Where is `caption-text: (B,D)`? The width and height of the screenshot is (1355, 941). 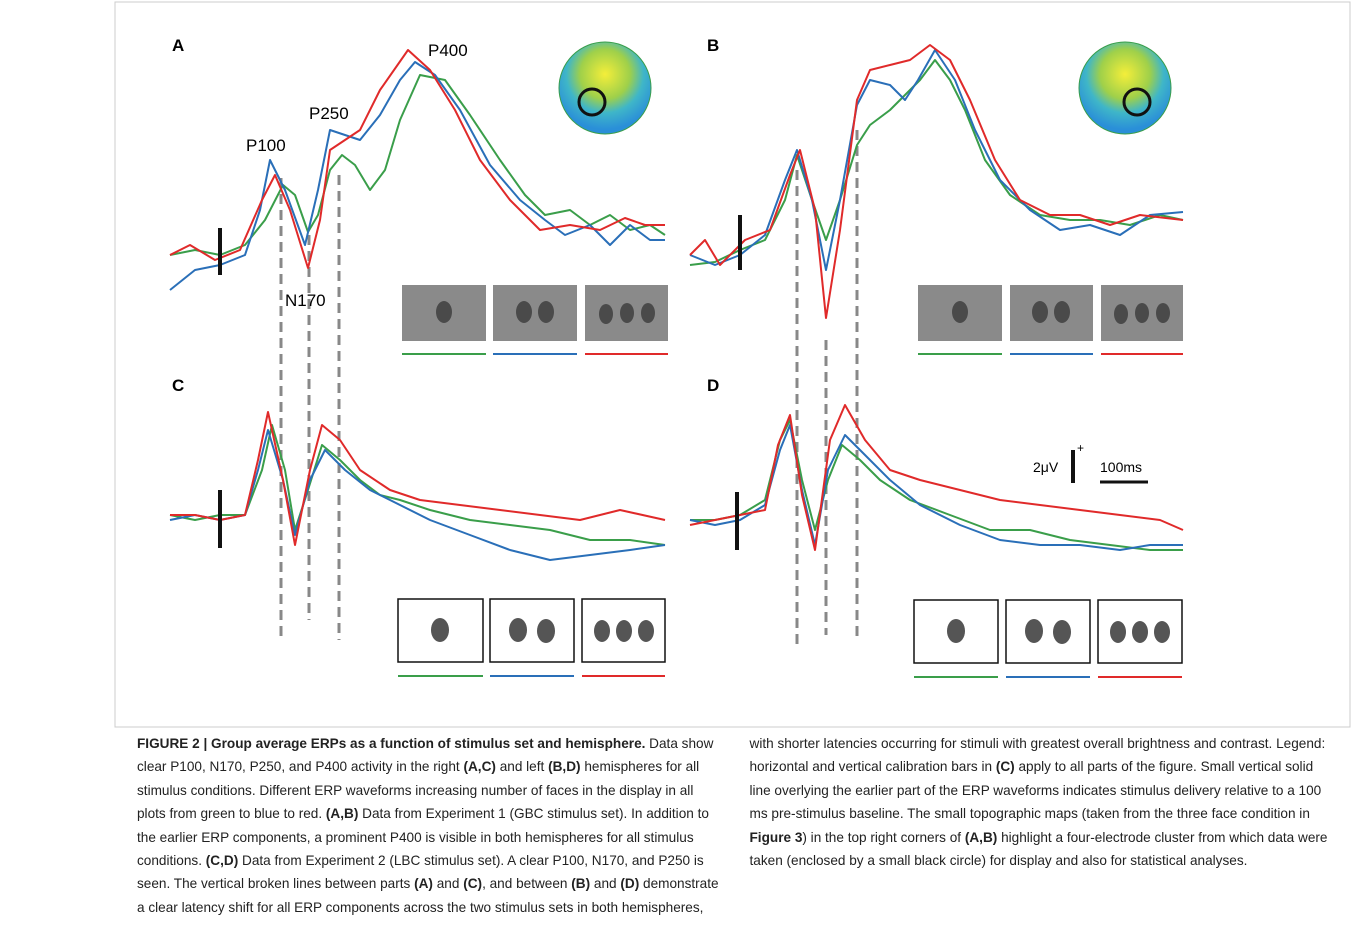
caption-text: (B,D) is located at coordinates (564, 767).